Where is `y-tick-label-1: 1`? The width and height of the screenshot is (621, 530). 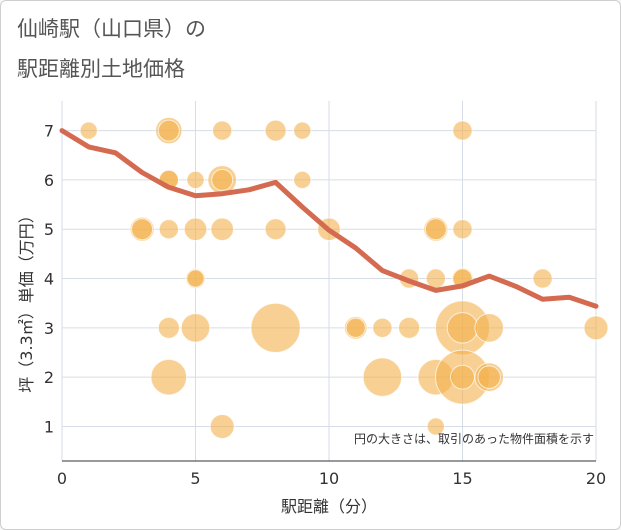
y-tick-label-1: 1 is located at coordinates (49, 426).